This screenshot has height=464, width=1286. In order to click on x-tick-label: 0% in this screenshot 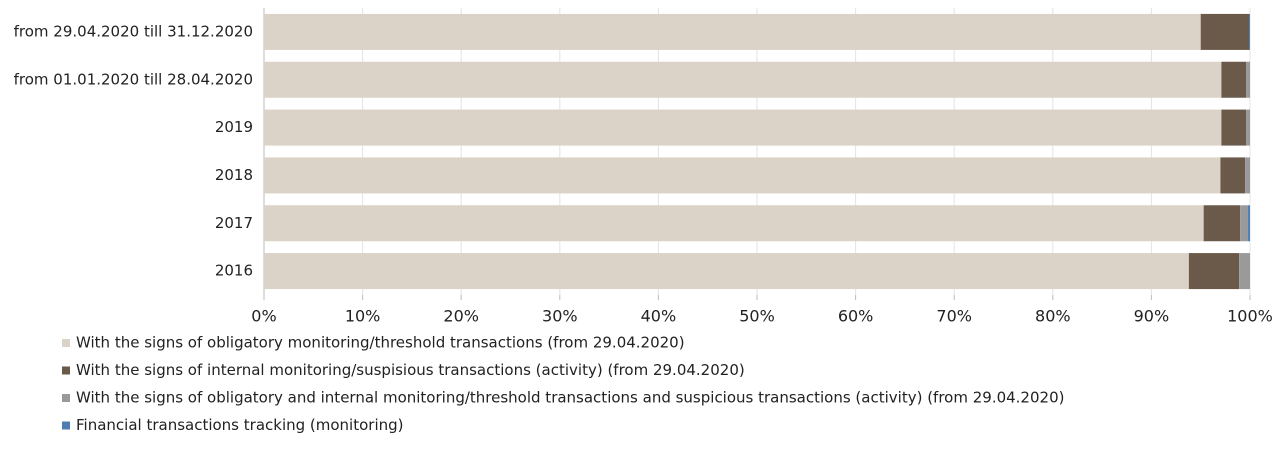, I will do `click(263, 316)`.